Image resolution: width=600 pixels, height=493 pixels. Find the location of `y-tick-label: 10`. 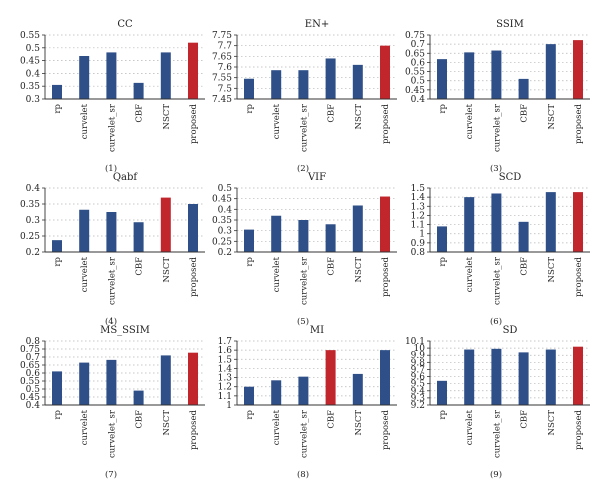

y-tick-label: 10 is located at coordinates (420, 349).